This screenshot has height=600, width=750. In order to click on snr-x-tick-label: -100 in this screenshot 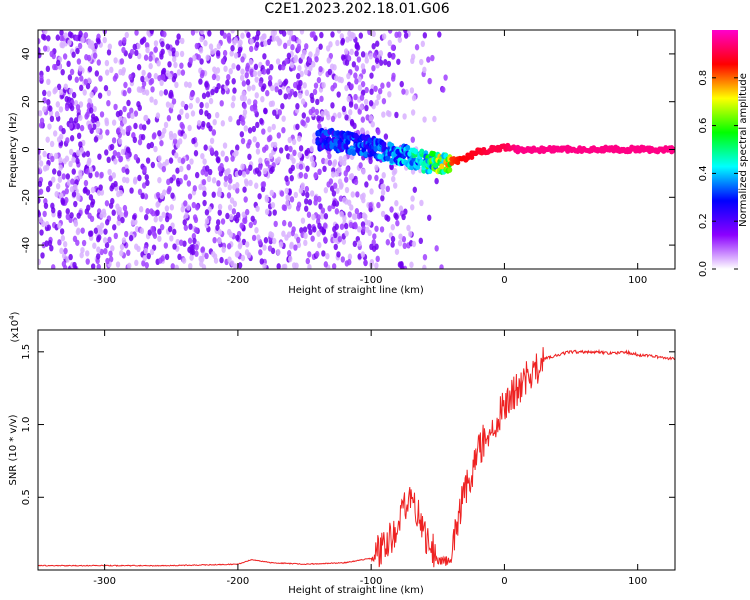, I will do `click(371, 581)`.